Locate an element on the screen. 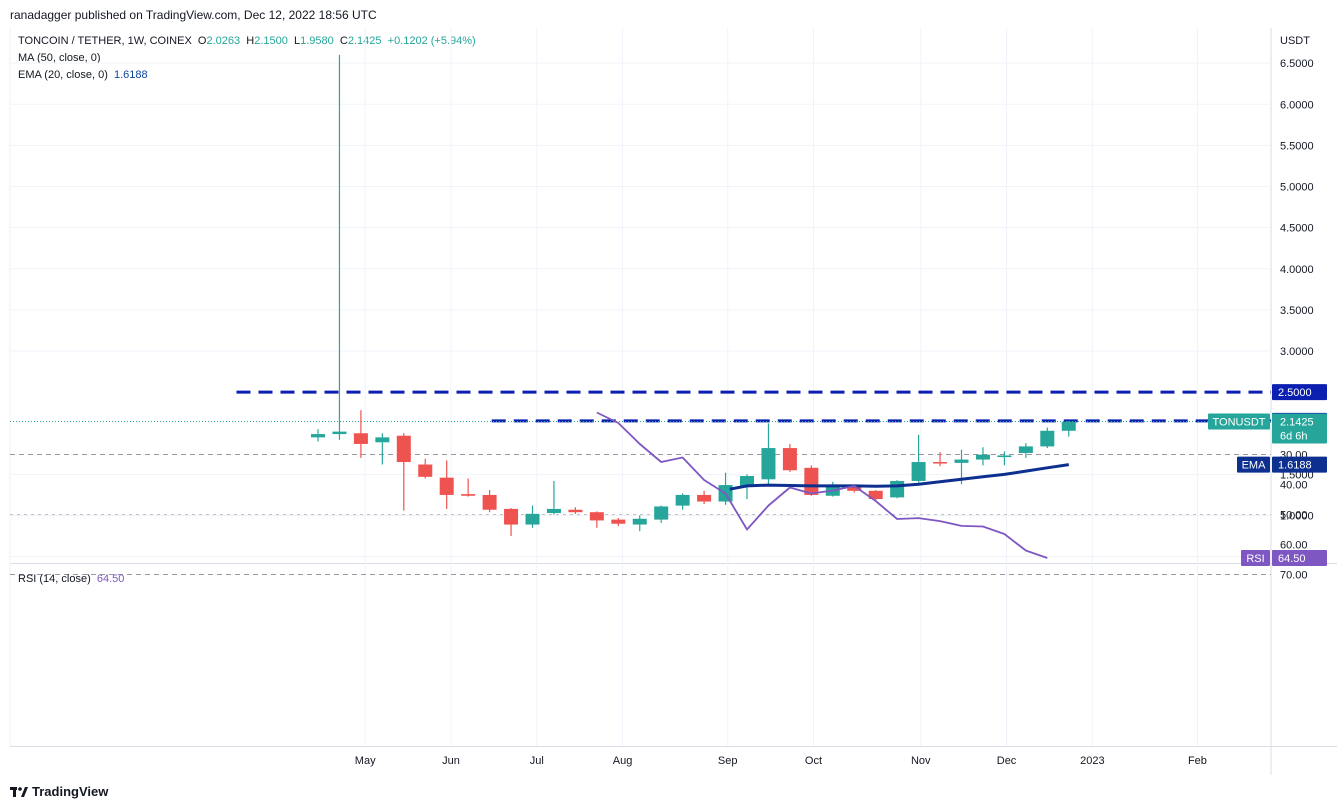 Image resolution: width=1337 pixels, height=810 pixels. price-tick-label: 3.5000 is located at coordinates (1297, 311).